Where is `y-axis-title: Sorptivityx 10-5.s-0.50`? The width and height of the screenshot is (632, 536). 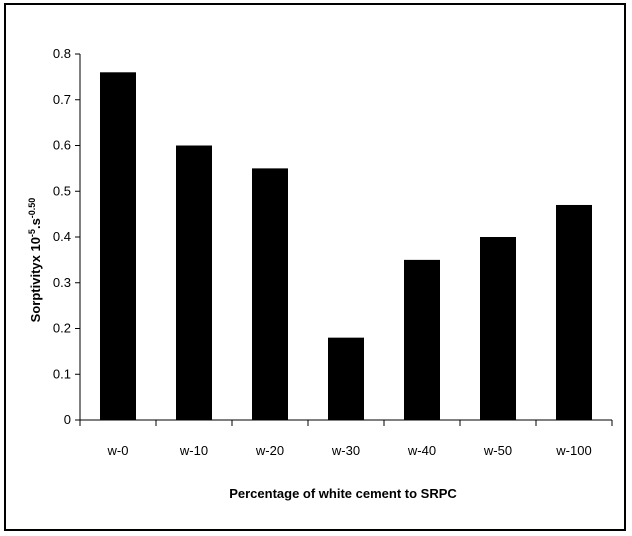
y-axis-title: Sorptivityx 10-5.s-0.50 is located at coordinates (35, 260).